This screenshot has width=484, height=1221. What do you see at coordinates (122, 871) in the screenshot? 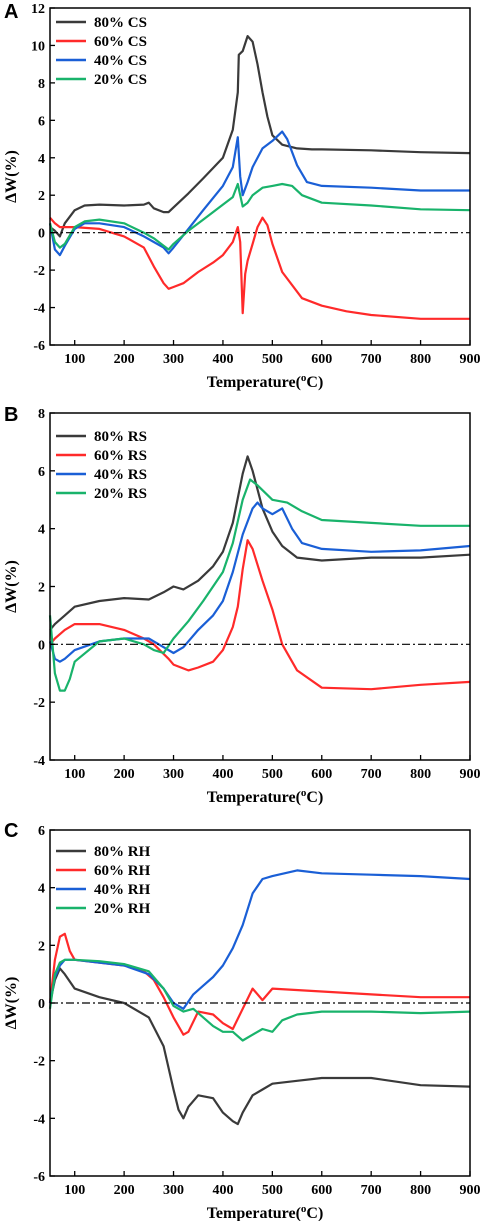
I see `legend-entry: 60% RH` at bounding box center [122, 871].